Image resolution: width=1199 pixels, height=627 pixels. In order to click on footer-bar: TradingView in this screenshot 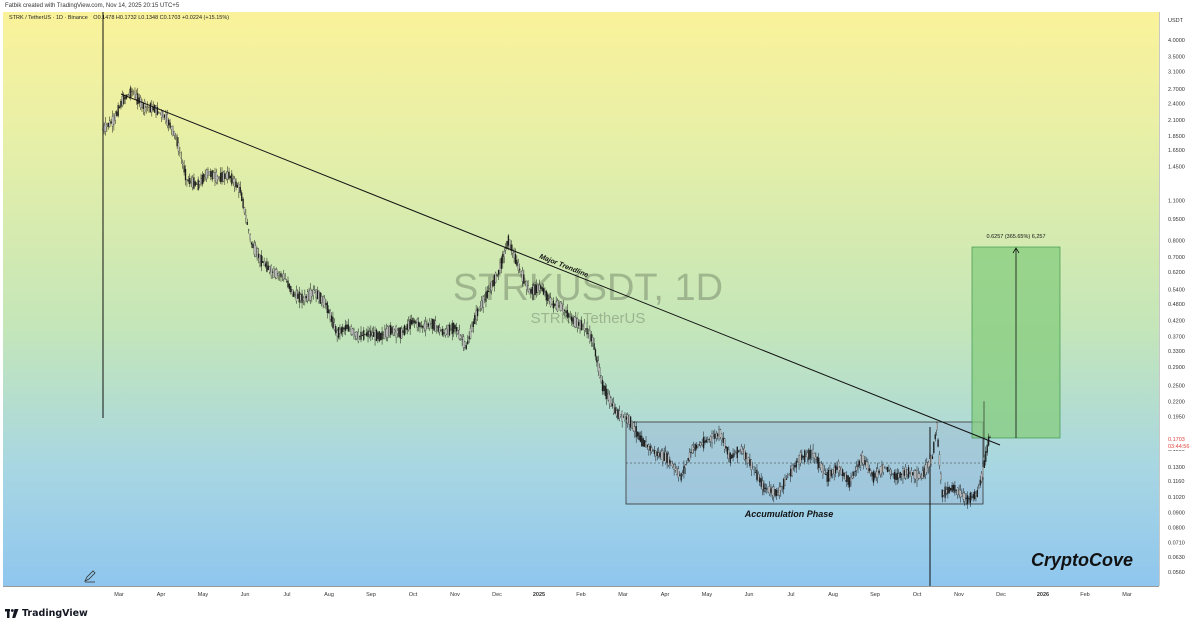, I will do `click(599, 613)`.